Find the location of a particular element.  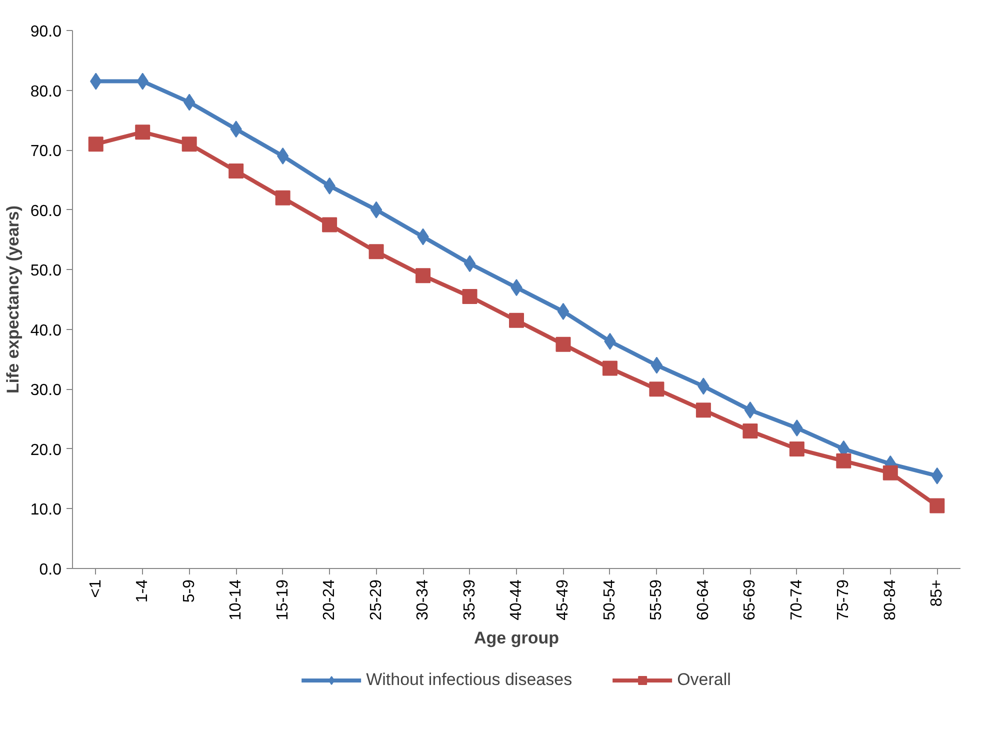

legend-label: Overall is located at coordinates (704, 680).